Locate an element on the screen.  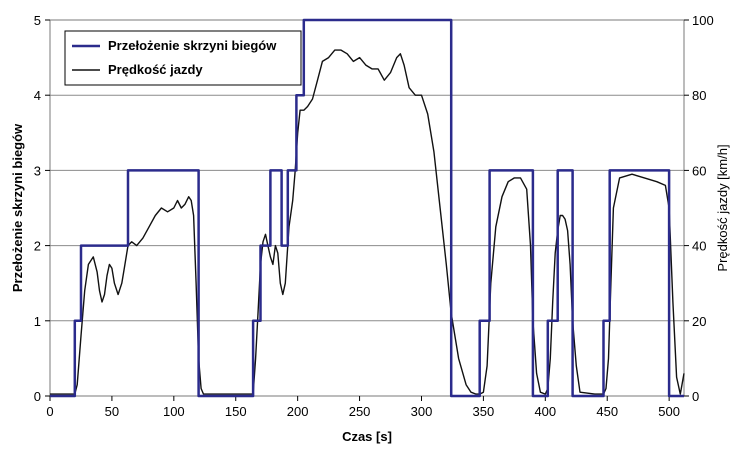
left-tick-label-0: 0 is located at coordinates (37, 396).